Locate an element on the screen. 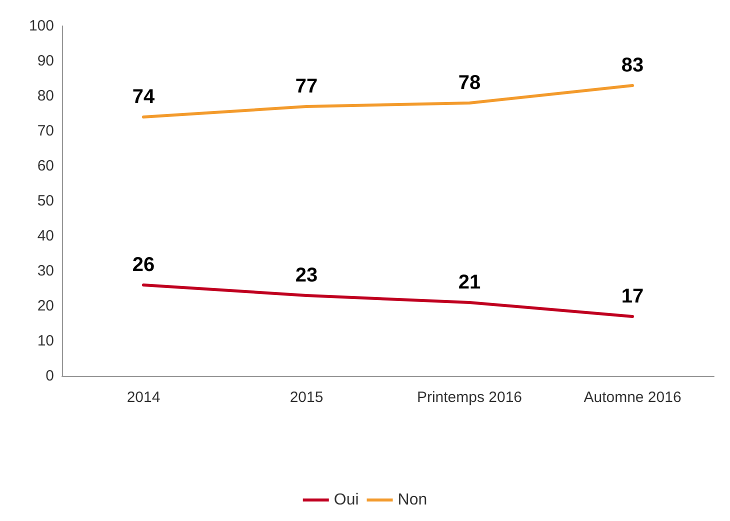  y-tick-label: 10 is located at coordinates (45, 341).